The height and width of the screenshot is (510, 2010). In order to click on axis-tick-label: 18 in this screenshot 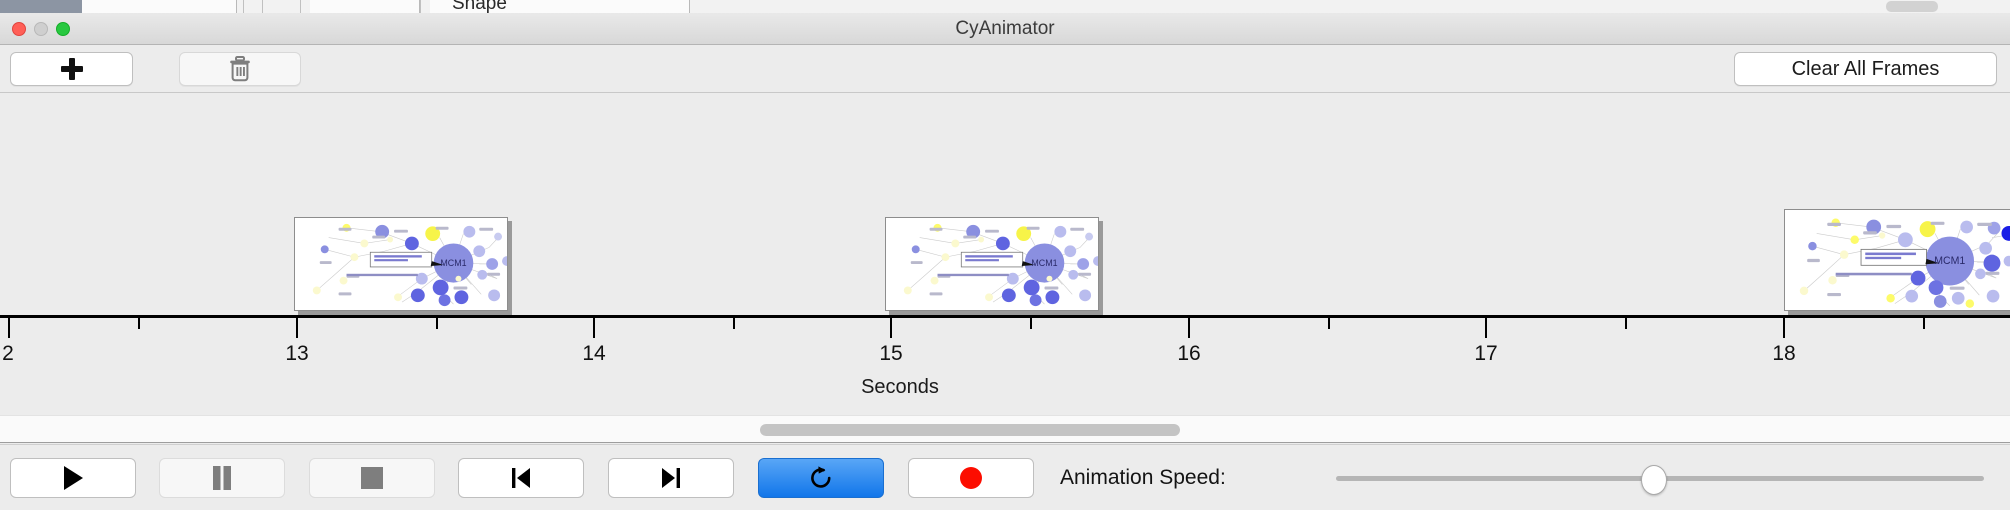, I will do `click(1784, 353)`.